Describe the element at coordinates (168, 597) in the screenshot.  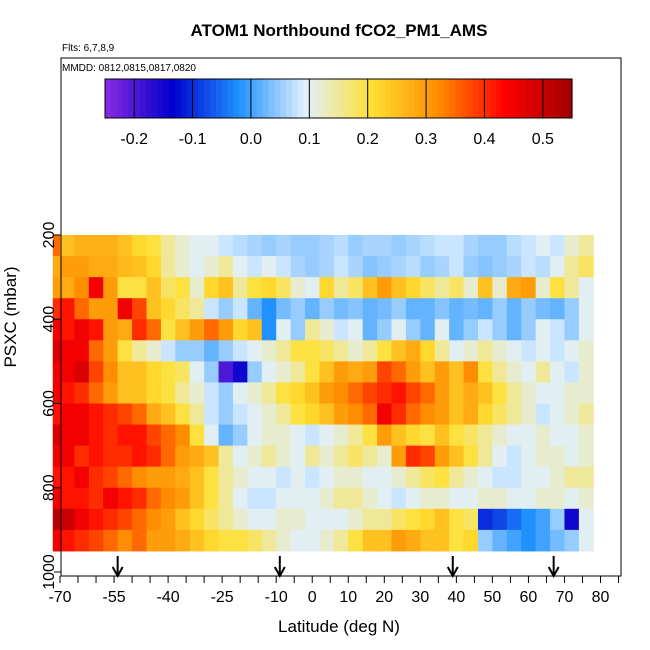
I see `x-tick-label: -40` at that location.